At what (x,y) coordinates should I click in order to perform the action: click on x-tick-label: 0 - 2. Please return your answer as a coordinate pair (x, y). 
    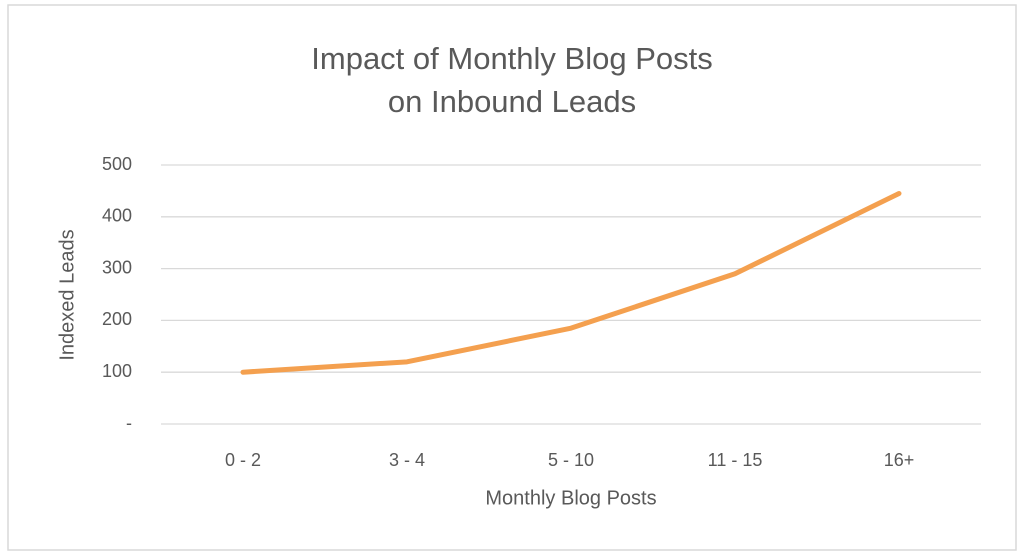
    Looking at the image, I should click on (243, 460).